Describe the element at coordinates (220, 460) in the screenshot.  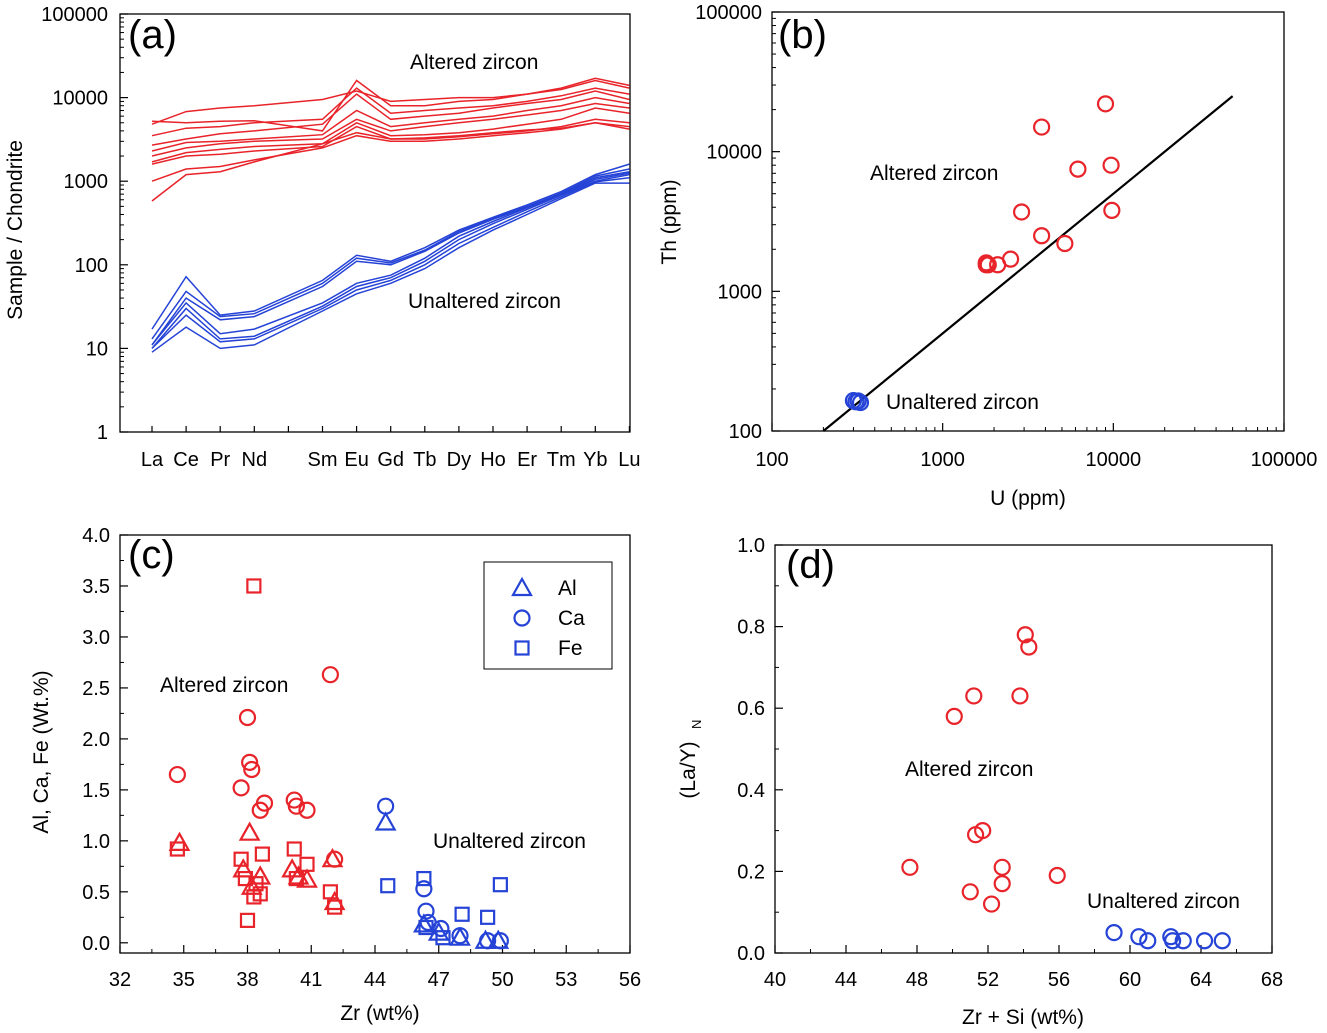
I see `x-tick-label: Pr` at that location.